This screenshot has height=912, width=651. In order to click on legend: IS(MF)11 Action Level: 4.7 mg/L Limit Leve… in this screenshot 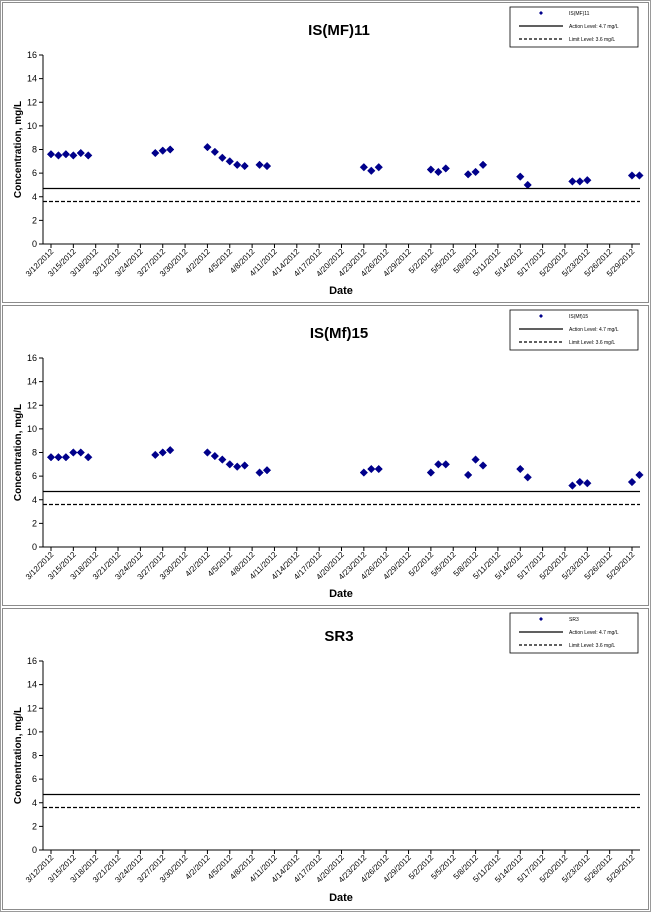, I will do `click(574, 27)`.